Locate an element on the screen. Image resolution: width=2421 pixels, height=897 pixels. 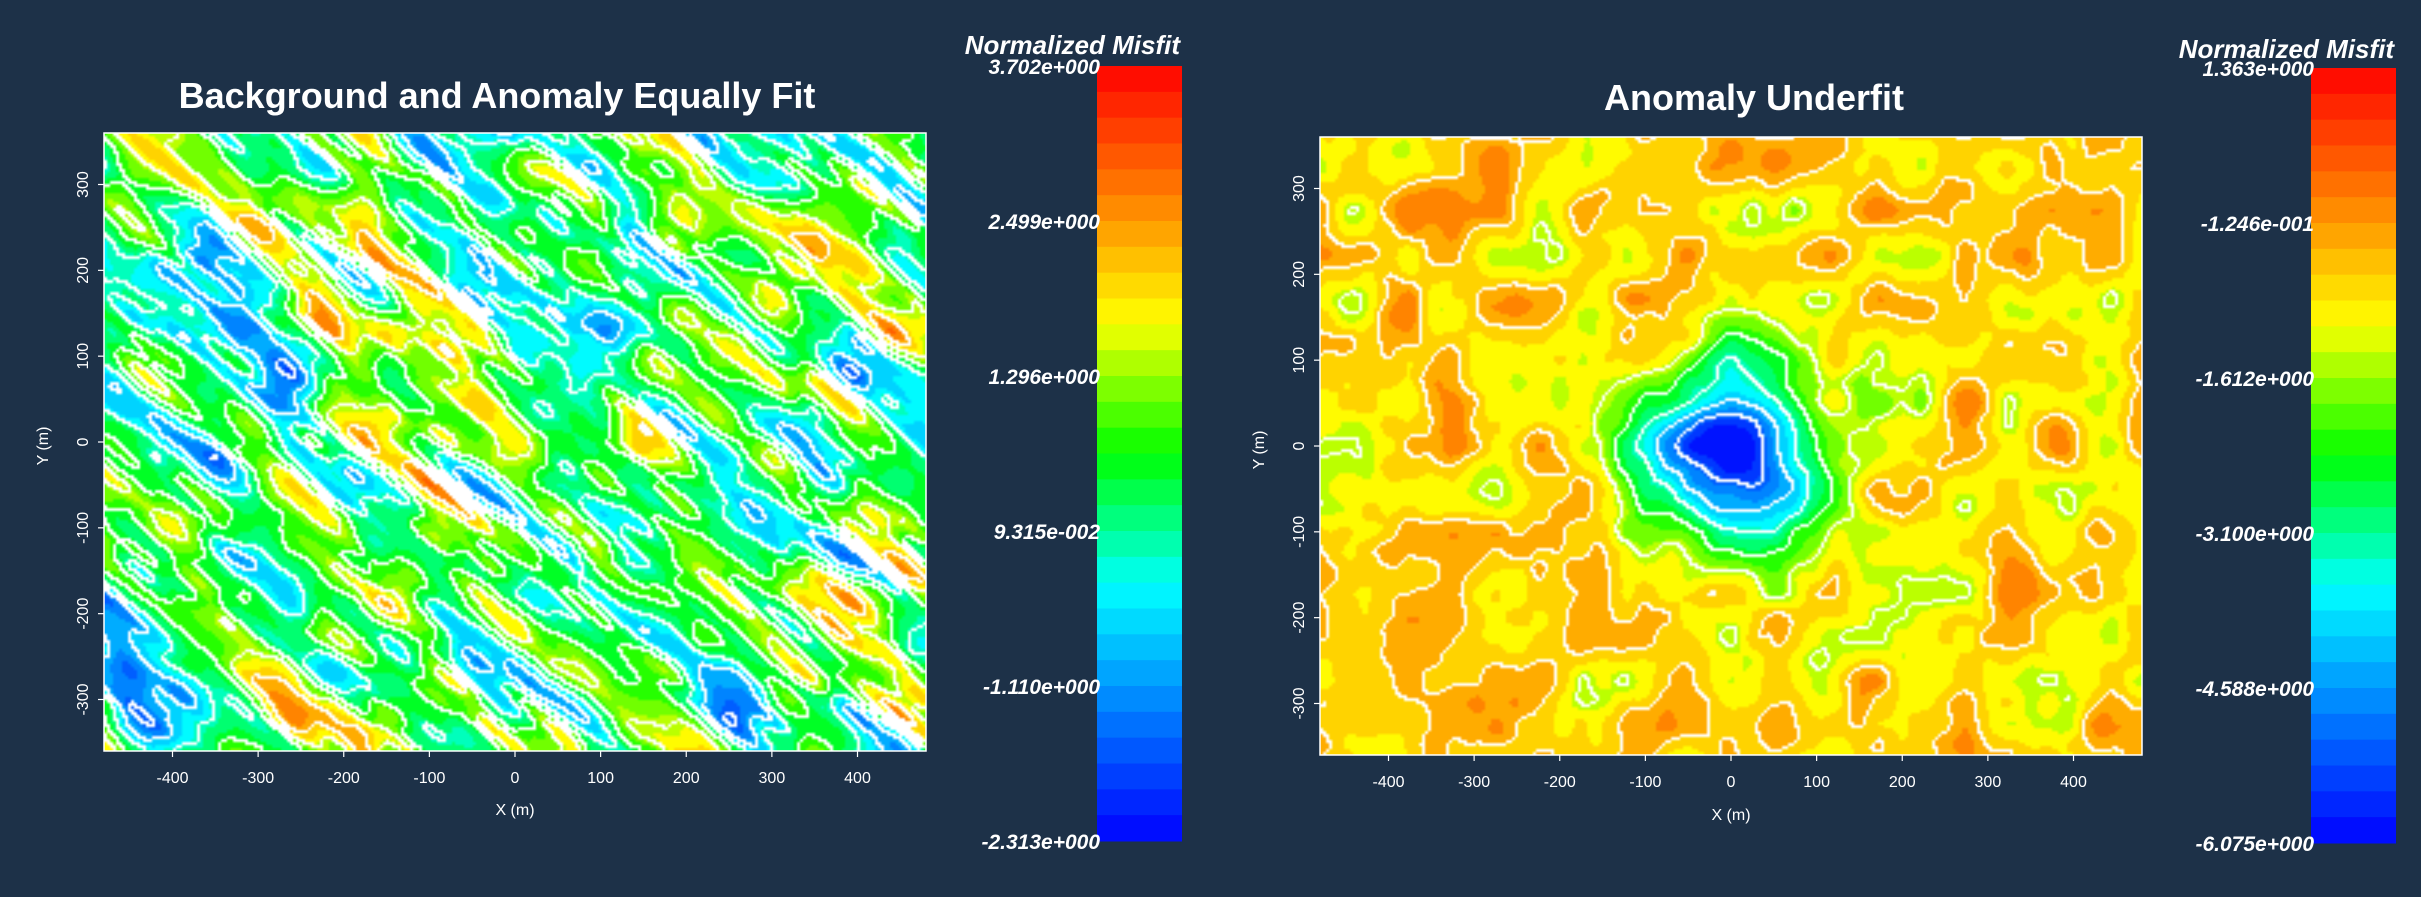
chart-title: Background and Anomaly Equally Fit is located at coordinates (497, 95).